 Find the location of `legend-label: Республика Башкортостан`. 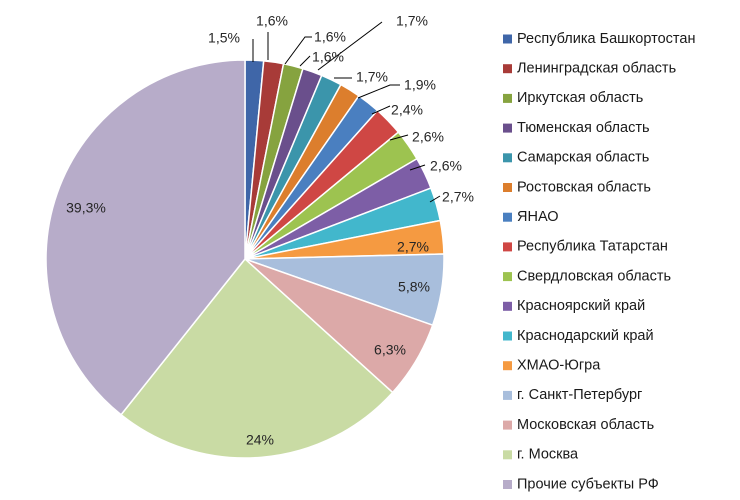

legend-label: Республика Башкортостан is located at coordinates (606, 39).